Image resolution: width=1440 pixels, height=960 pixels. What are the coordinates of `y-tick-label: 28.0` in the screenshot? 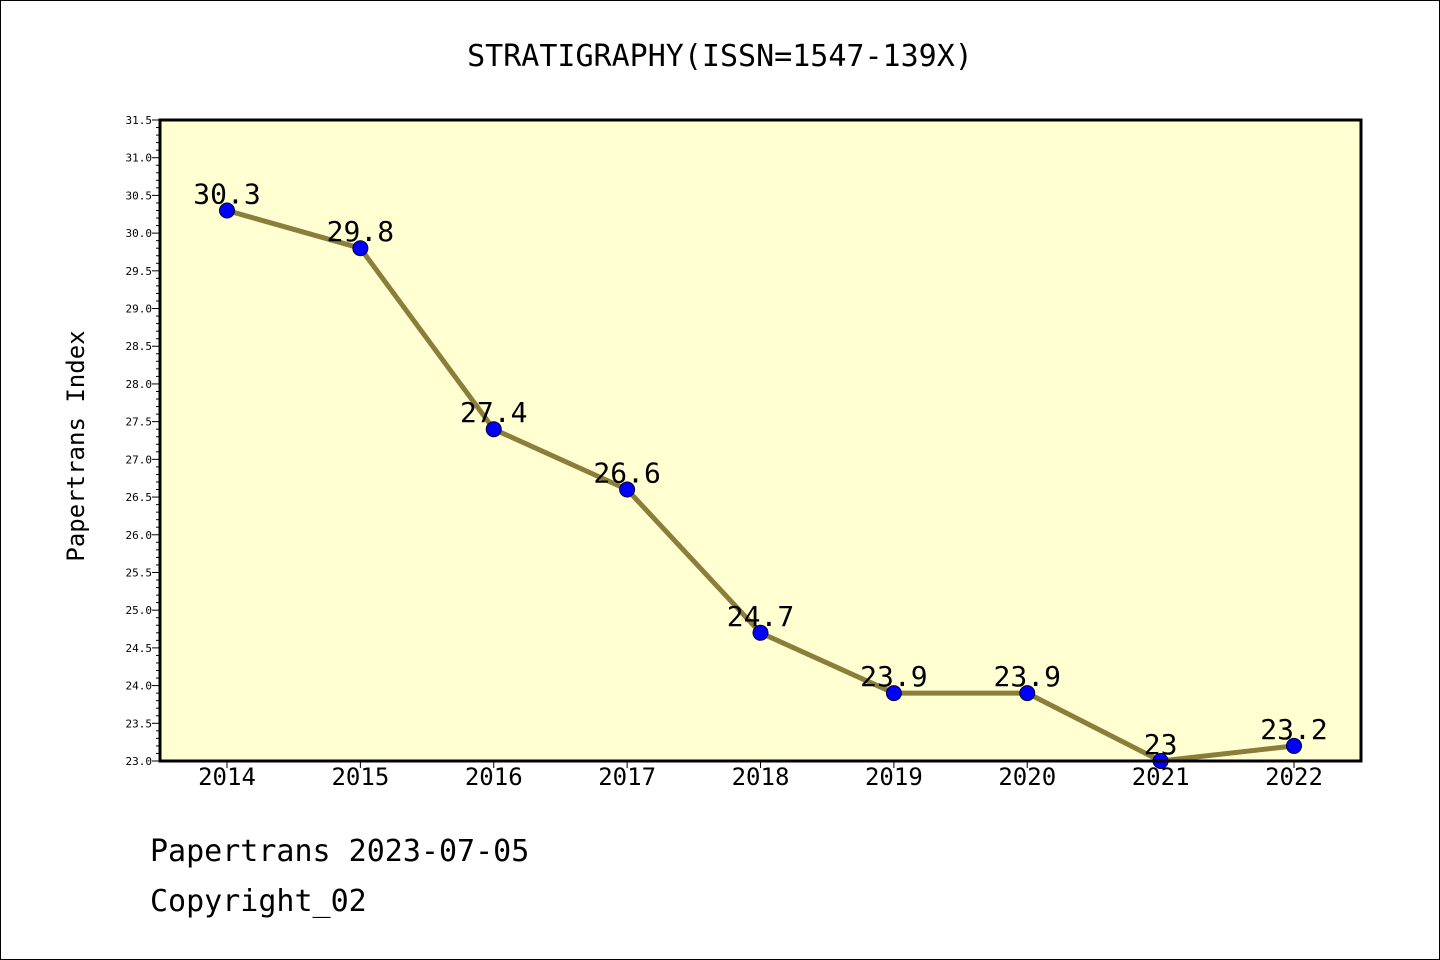 It's located at (139, 384).